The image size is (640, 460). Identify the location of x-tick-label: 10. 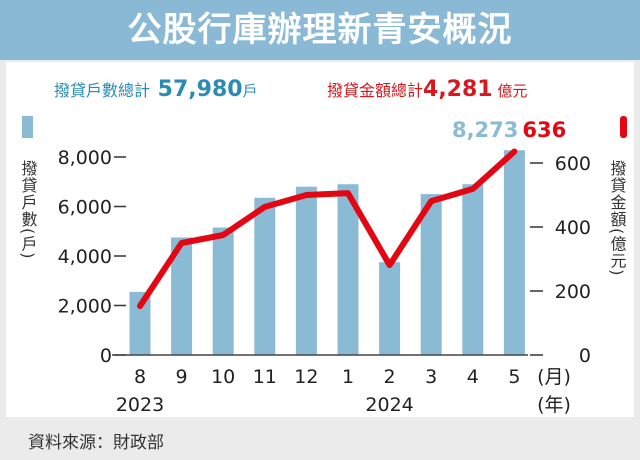
(223, 377).